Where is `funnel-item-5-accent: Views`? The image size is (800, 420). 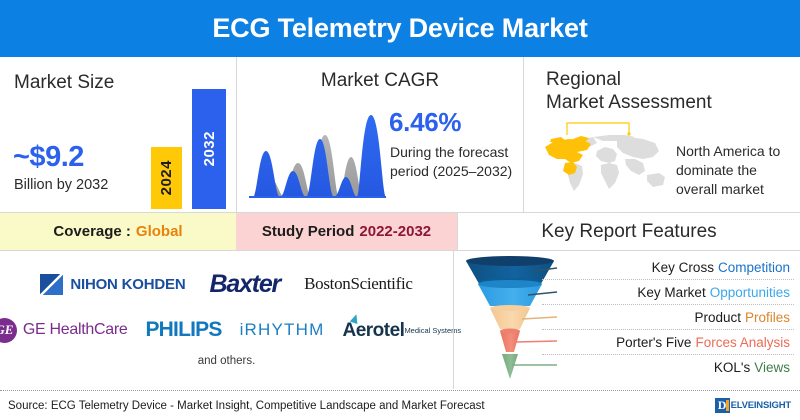
funnel-item-5-accent: Views is located at coordinates (772, 367).